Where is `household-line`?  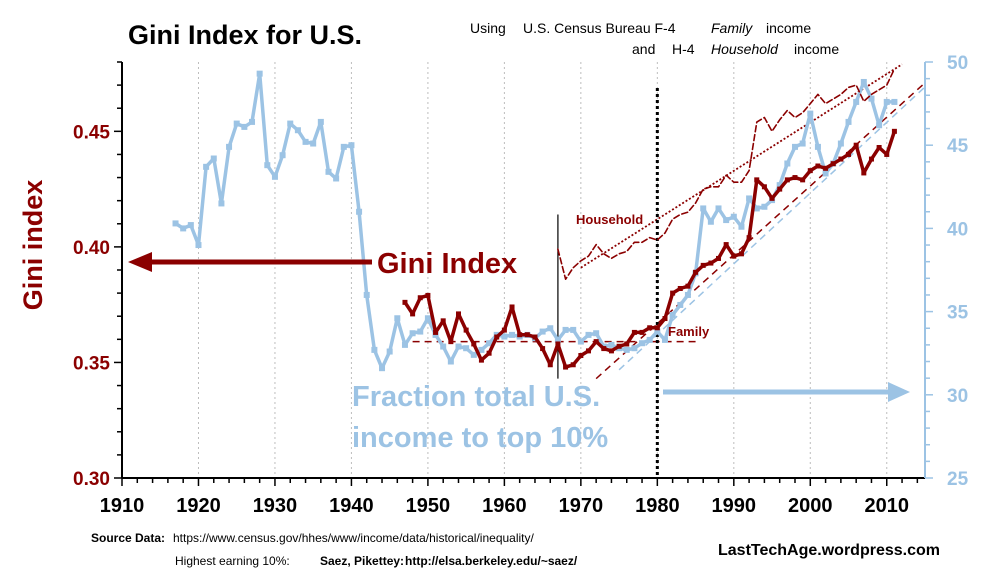
household-line is located at coordinates (726, 174).